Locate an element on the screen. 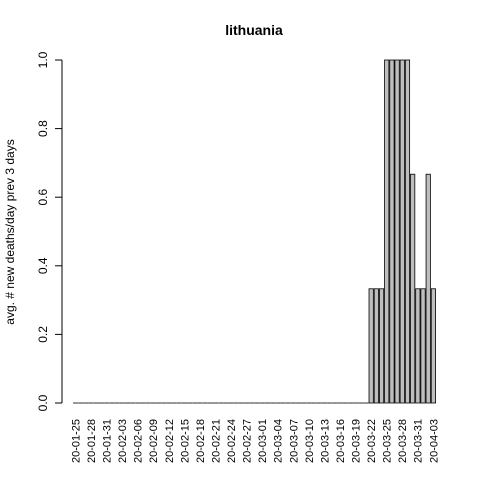  x-tick-label: 20-03-28 is located at coordinates (403, 441).